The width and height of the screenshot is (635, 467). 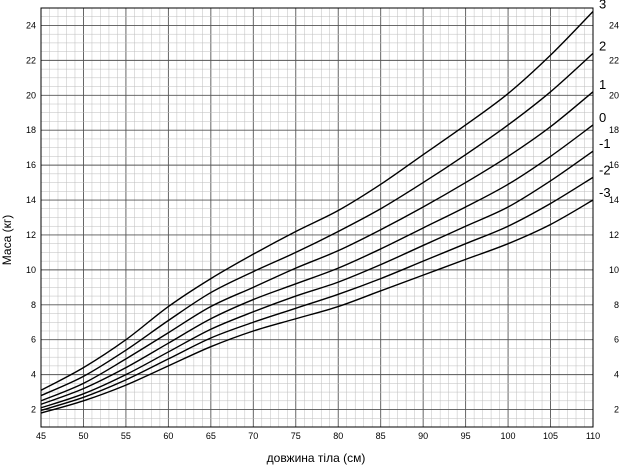 I want to click on y-tick-label-right: 4, so click(x=616, y=375).